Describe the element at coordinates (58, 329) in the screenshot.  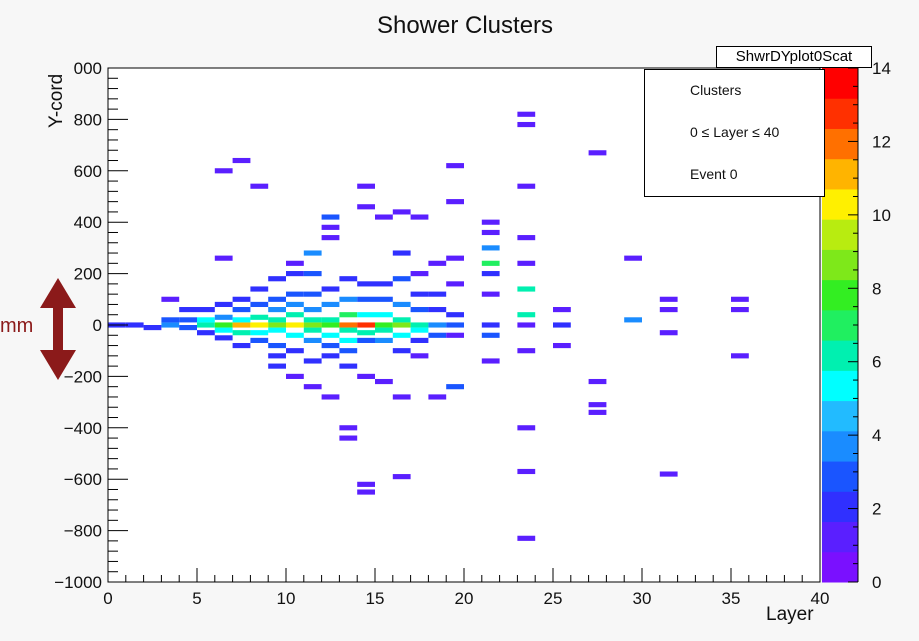
I see `double-arrow-annotation` at that location.